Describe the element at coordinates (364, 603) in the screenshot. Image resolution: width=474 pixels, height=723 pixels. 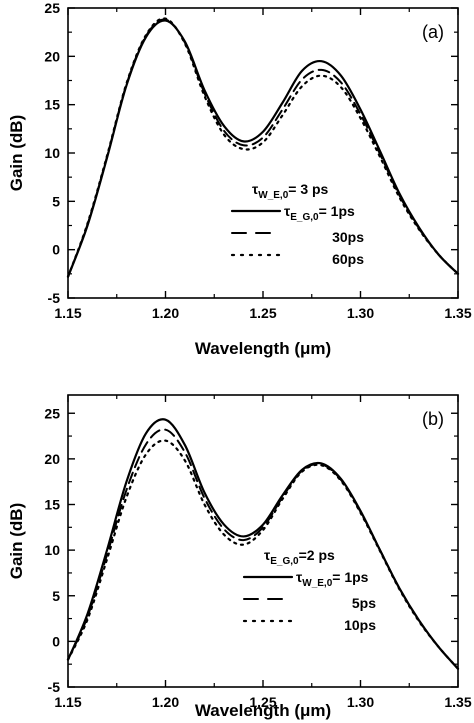
I see `legend-entry-label: 5ps` at that location.